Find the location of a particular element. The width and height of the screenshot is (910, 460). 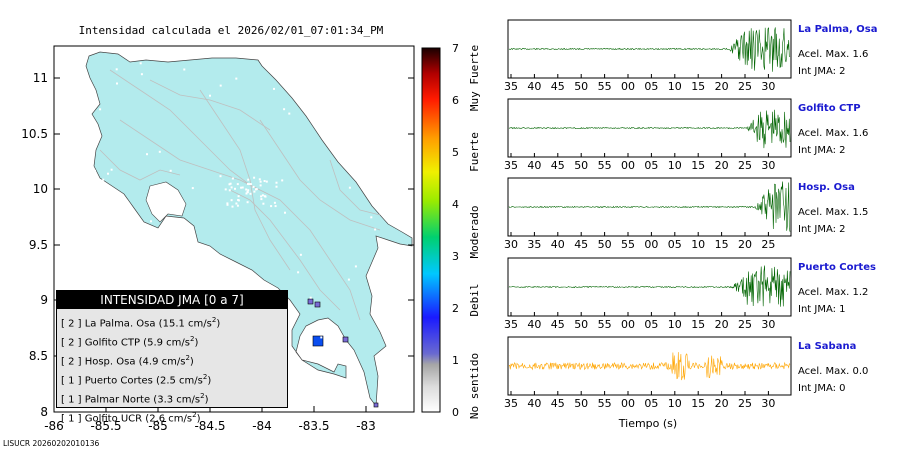

station-info: Acel. Max. 1.6 Int JMA: 2 is located at coordinates (833, 63).